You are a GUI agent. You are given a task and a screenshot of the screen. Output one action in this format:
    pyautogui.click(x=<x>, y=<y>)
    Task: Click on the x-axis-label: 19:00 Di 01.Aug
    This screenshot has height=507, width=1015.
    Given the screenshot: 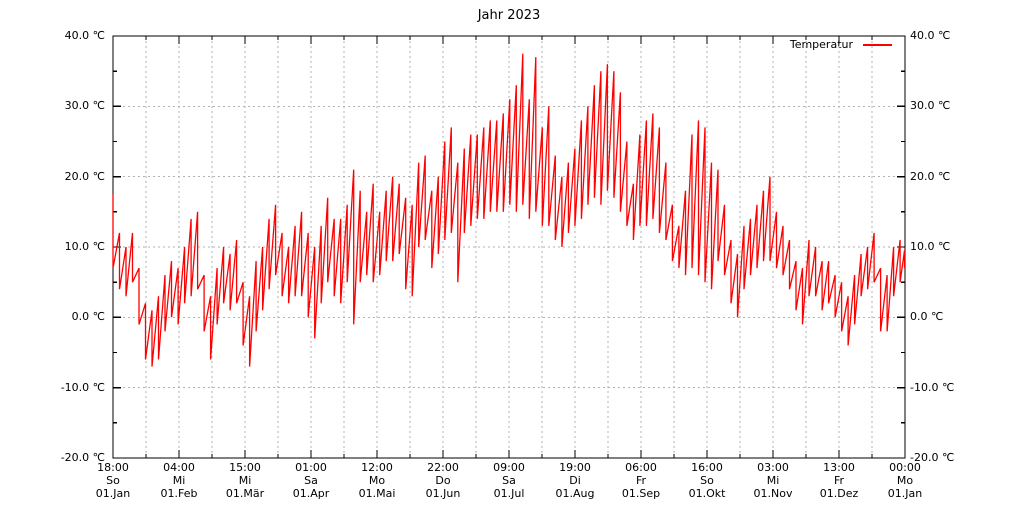 What is the action you would take?
    pyautogui.click(x=575, y=480)
    